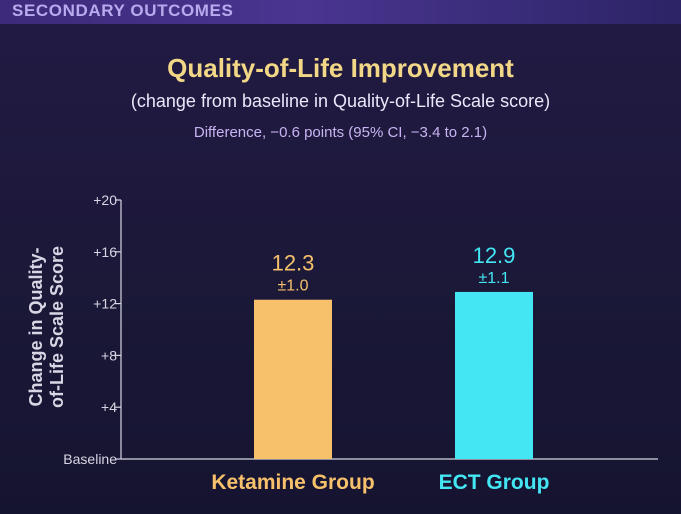  What do you see at coordinates (340, 68) in the screenshot?
I see `chart-title: Quality-of-Life Improvement` at bounding box center [340, 68].